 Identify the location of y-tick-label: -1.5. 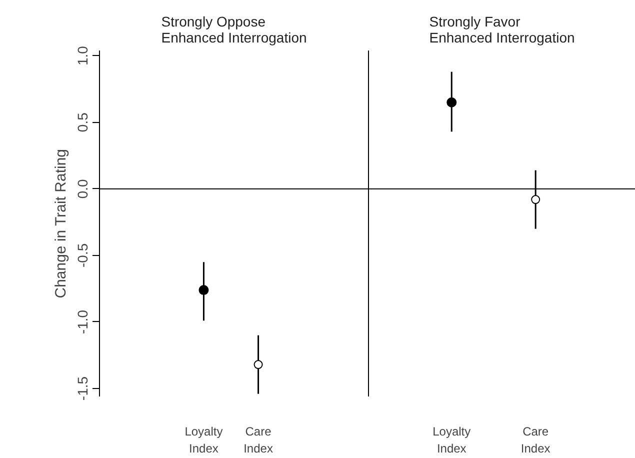
(82, 388).